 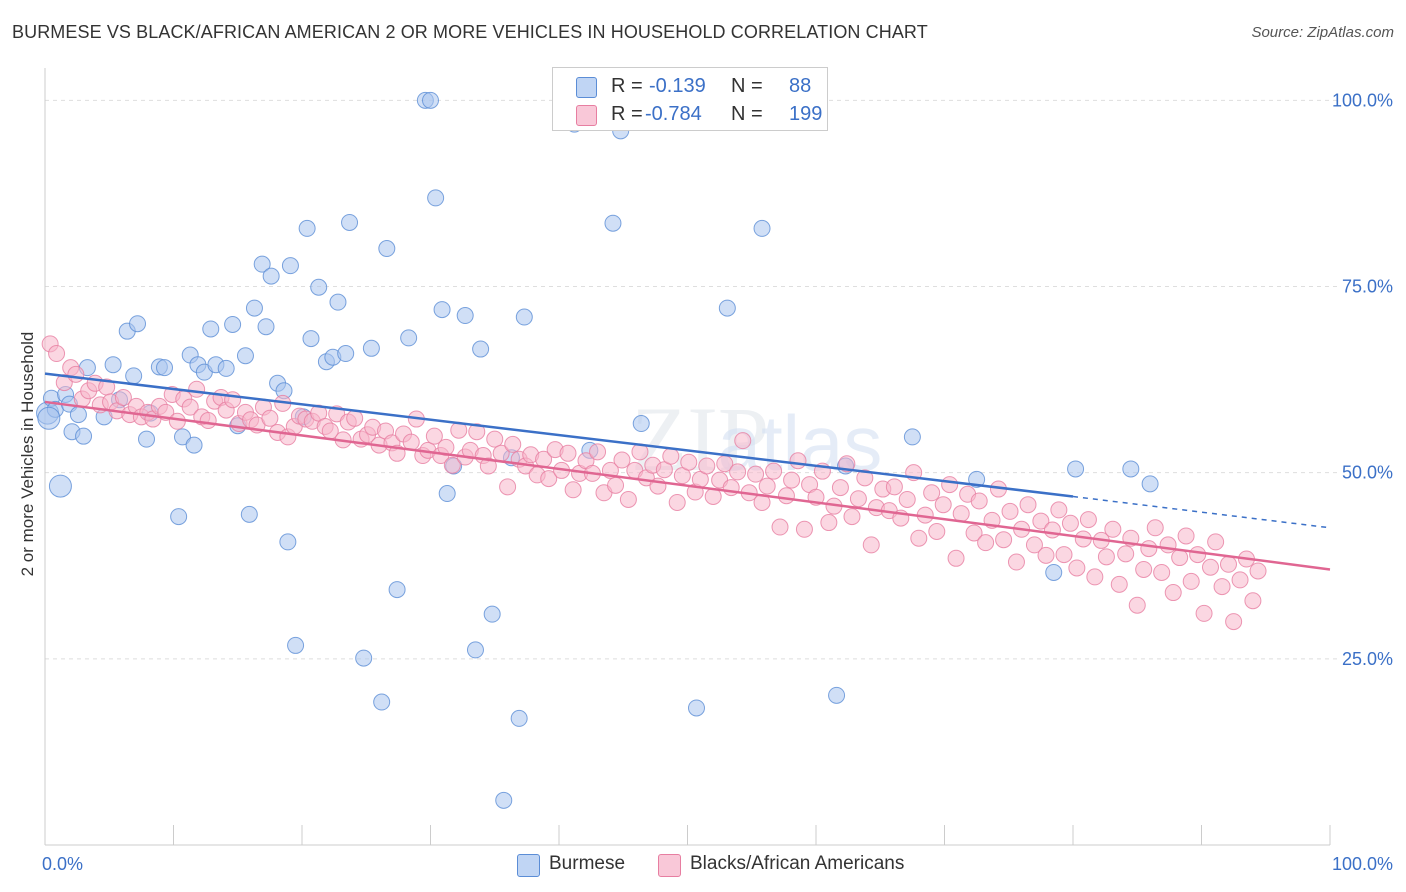 What do you see at coordinates (528, 865) in the screenshot?
I see `bottom-legend-swatch-burmese` at bounding box center [528, 865].